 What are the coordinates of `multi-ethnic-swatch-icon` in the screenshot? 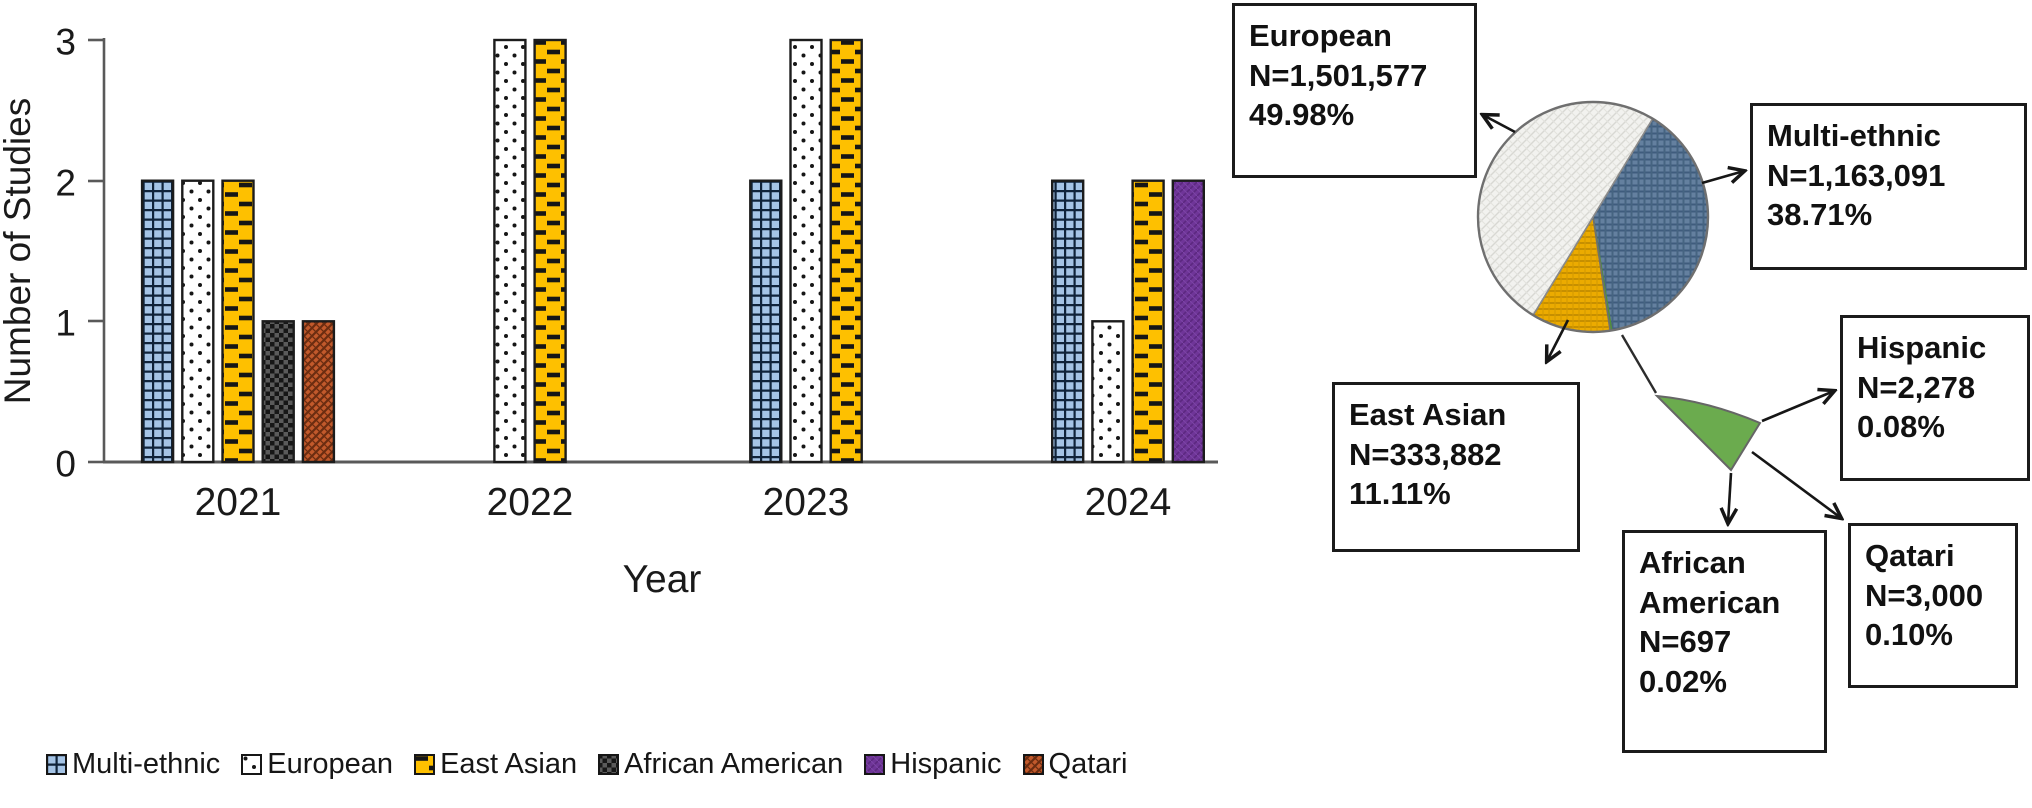 It's located at (56, 764).